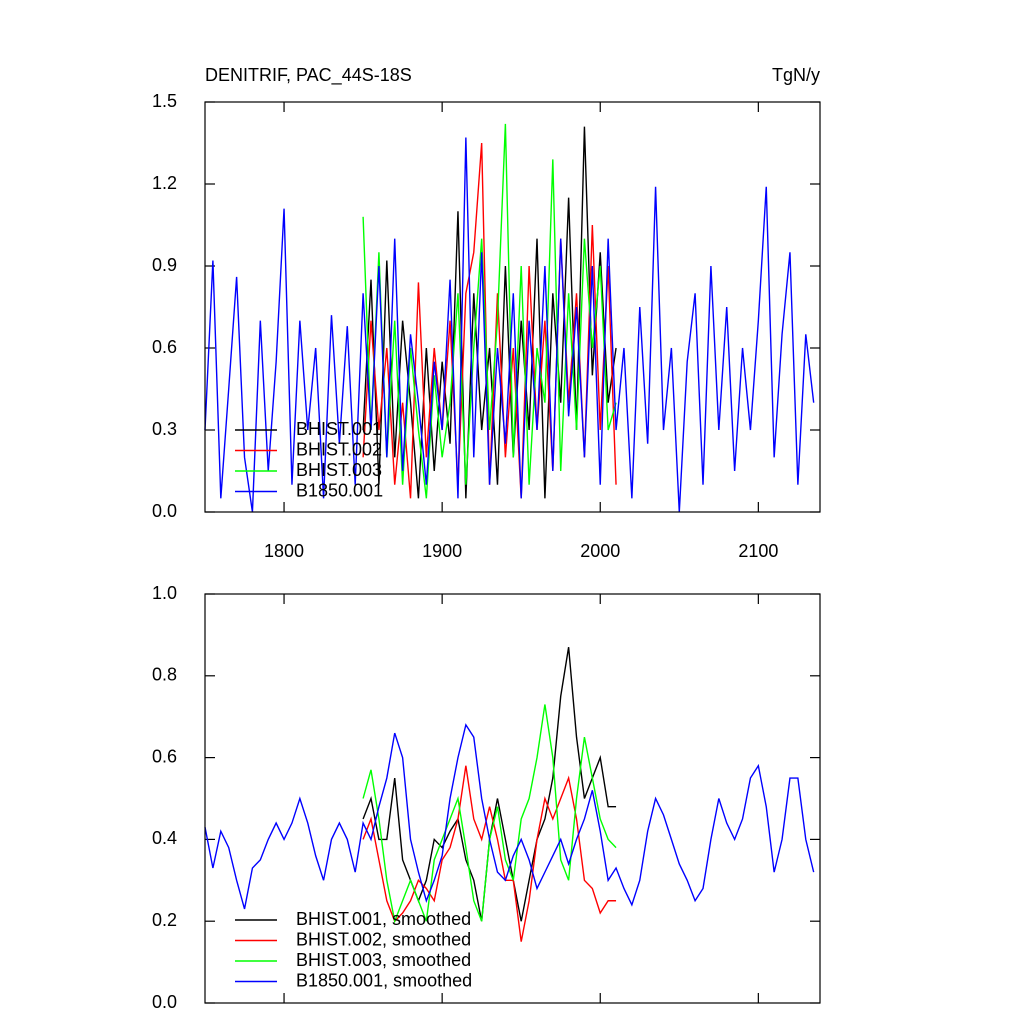 Image resolution: width=1024 pixels, height=1024 pixels. Describe the element at coordinates (758, 551) in the screenshot. I see `x-tick-label: 2100` at that location.